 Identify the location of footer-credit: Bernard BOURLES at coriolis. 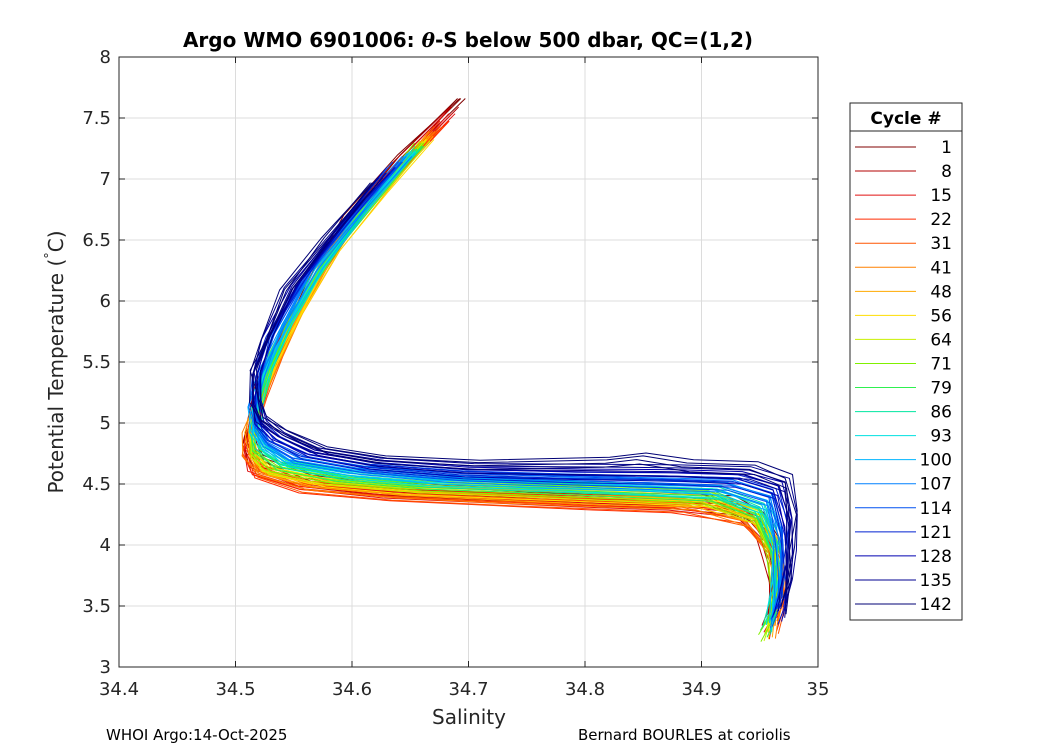
(684, 735).